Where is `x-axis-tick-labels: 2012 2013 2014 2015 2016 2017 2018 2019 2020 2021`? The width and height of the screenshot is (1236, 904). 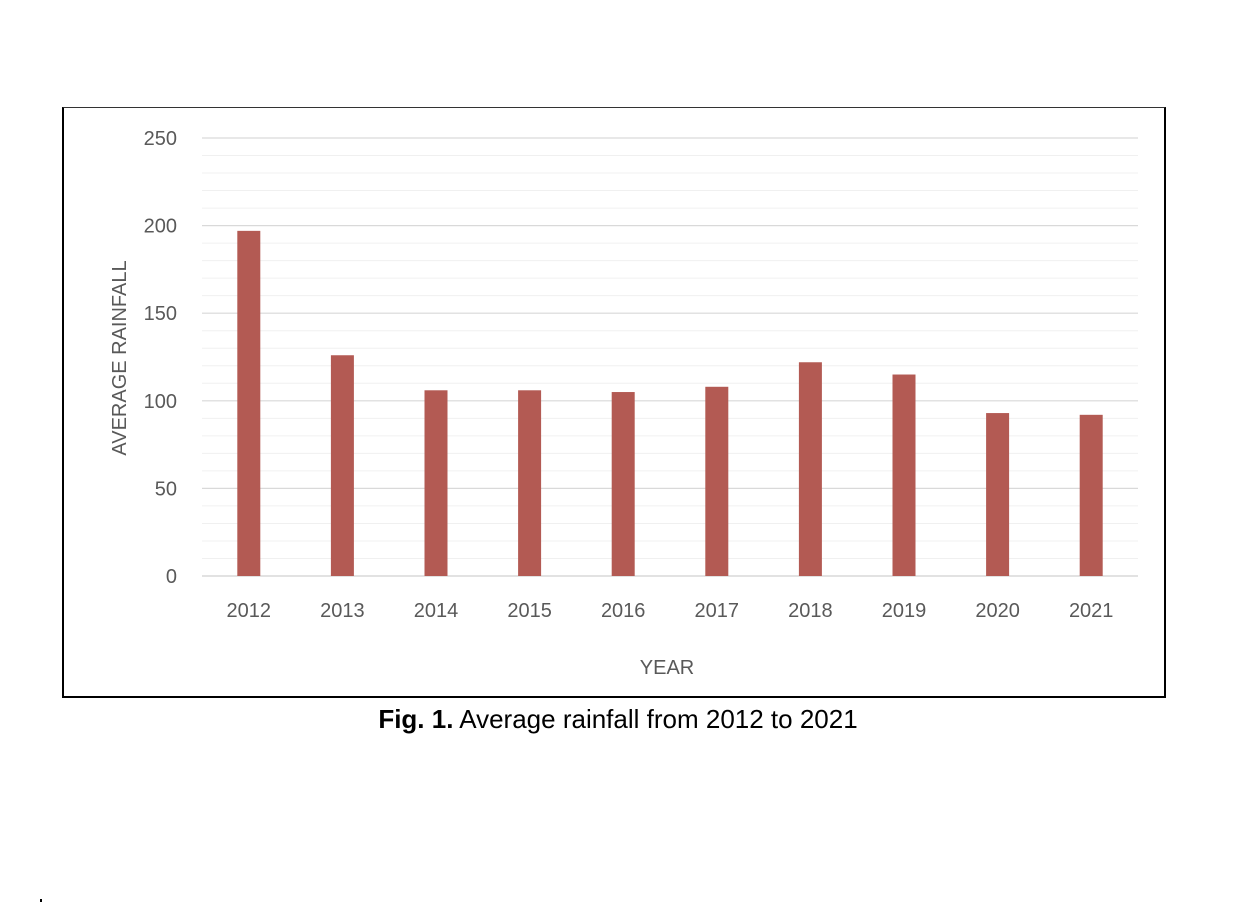 x-axis-tick-labels: 2012 2013 2014 2015 2016 2017 2018 2019 2020 2021 is located at coordinates (670, 611).